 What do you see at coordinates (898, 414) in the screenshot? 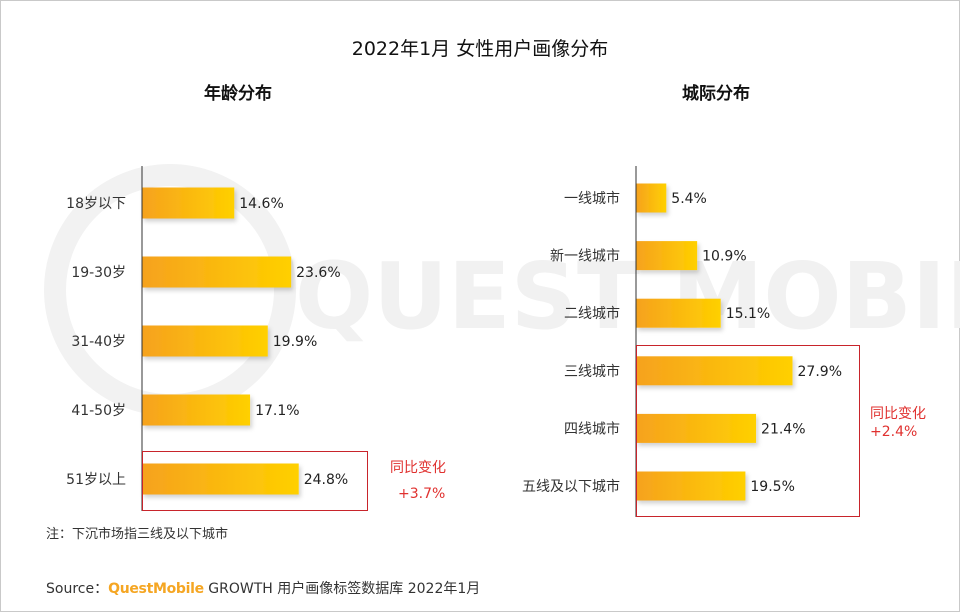
I see `city-change-label: 同比变化` at bounding box center [898, 414].